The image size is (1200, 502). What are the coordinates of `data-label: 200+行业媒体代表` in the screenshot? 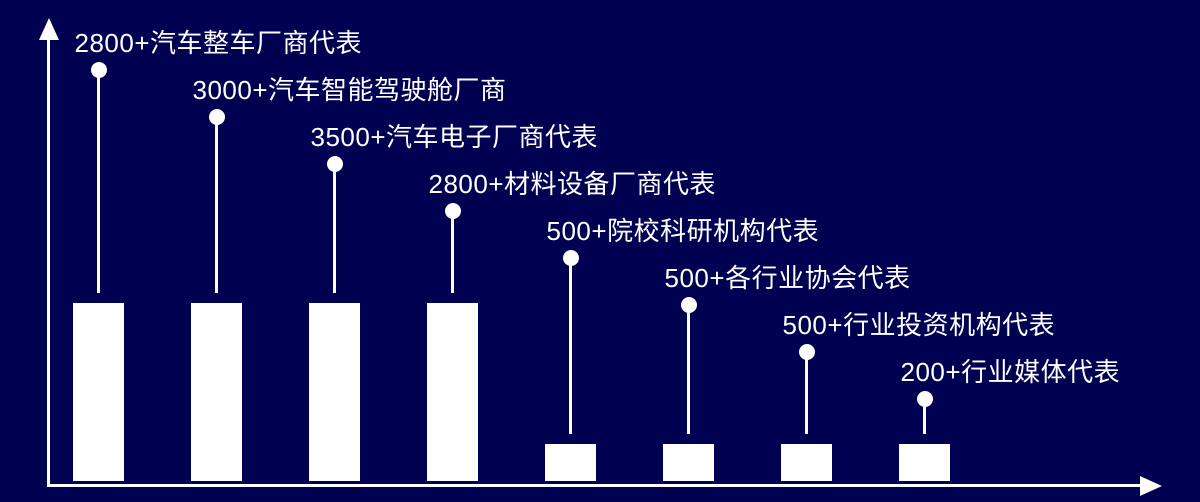 It's located at (1010, 372).